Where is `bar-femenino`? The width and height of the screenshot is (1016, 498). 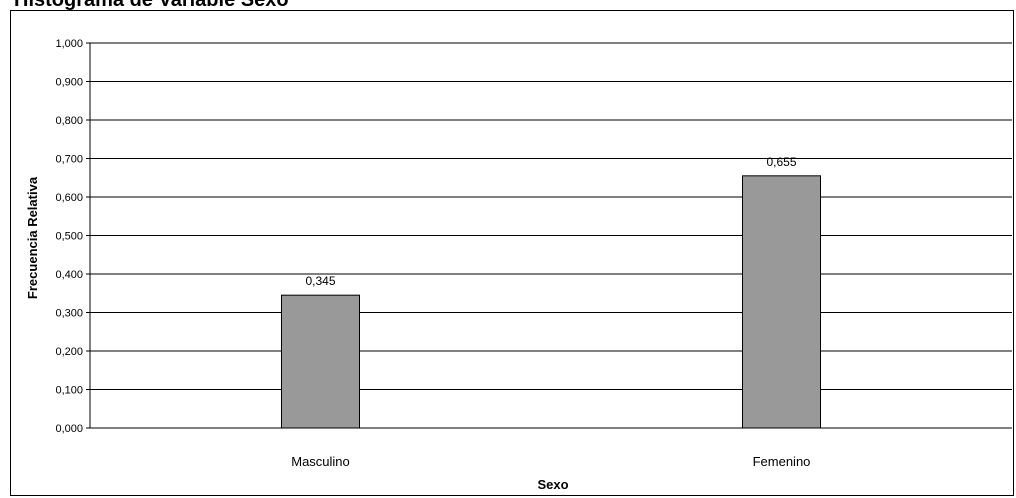 bar-femenino is located at coordinates (781, 302).